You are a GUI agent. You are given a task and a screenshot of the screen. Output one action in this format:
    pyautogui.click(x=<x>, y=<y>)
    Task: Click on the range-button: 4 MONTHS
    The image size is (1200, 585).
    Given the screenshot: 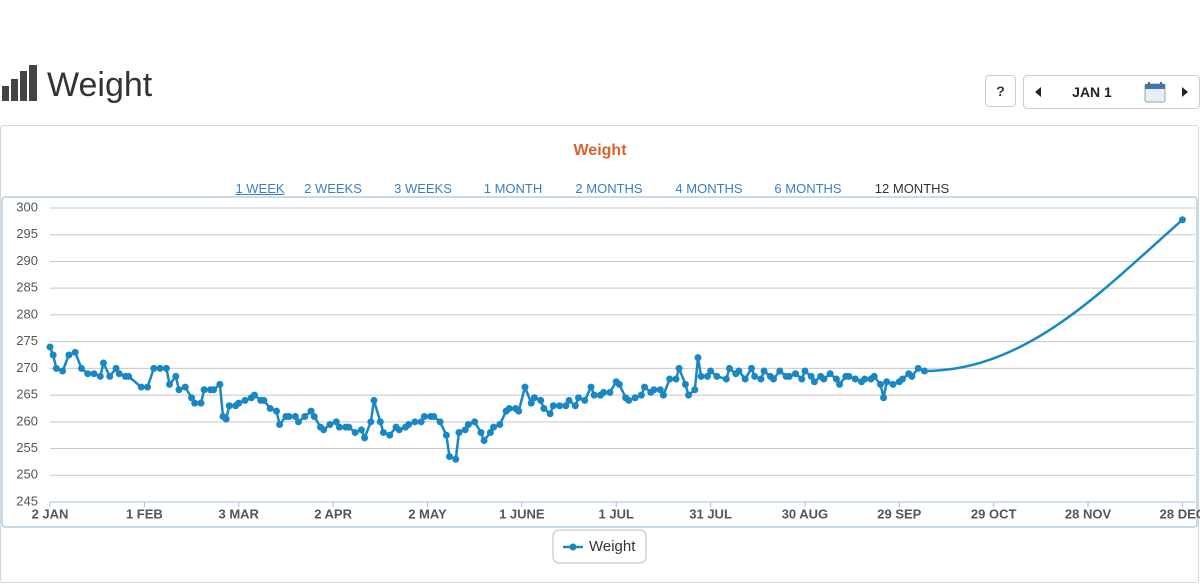 What is the action you would take?
    pyautogui.click(x=709, y=188)
    